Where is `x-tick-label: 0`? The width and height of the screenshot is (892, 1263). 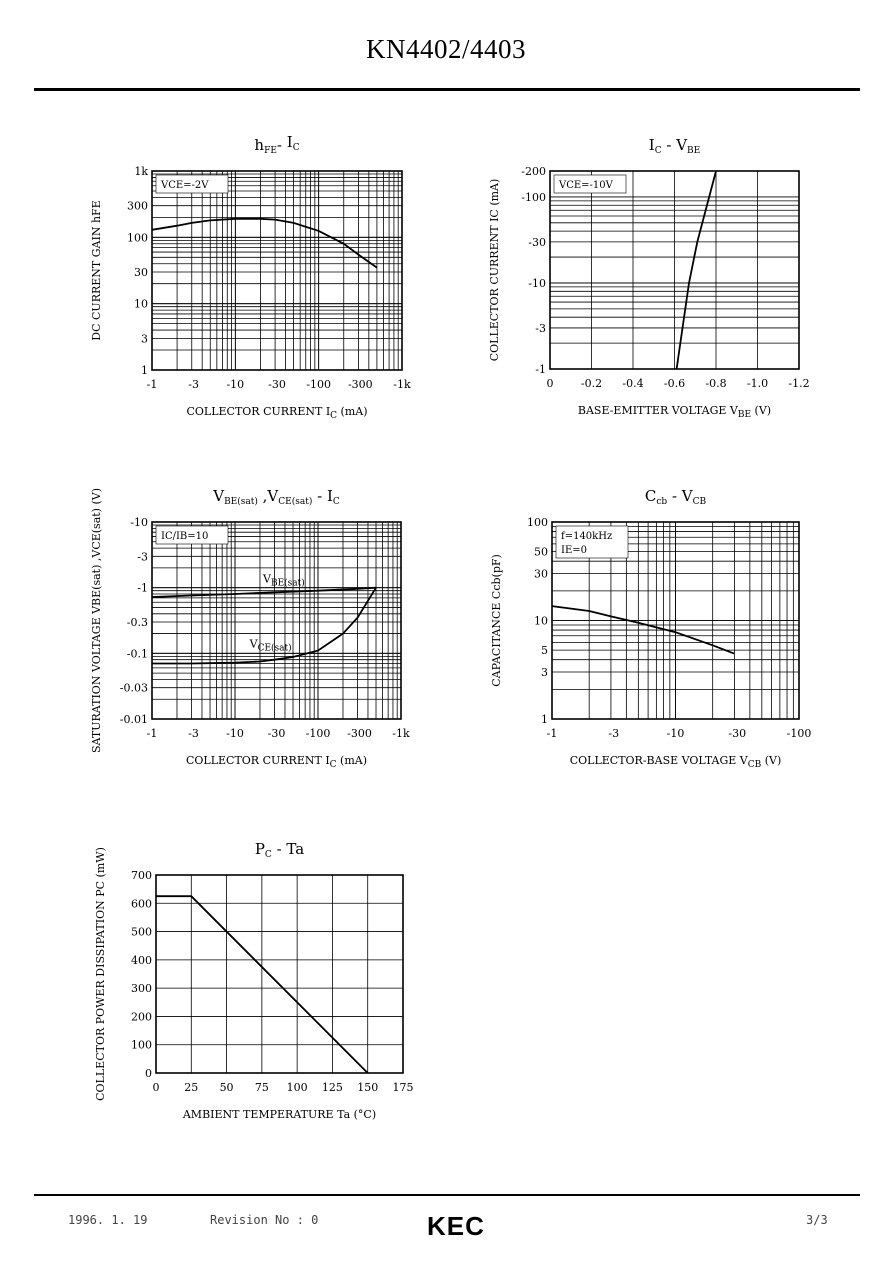
x-tick-label: 0 is located at coordinates (156, 1087).